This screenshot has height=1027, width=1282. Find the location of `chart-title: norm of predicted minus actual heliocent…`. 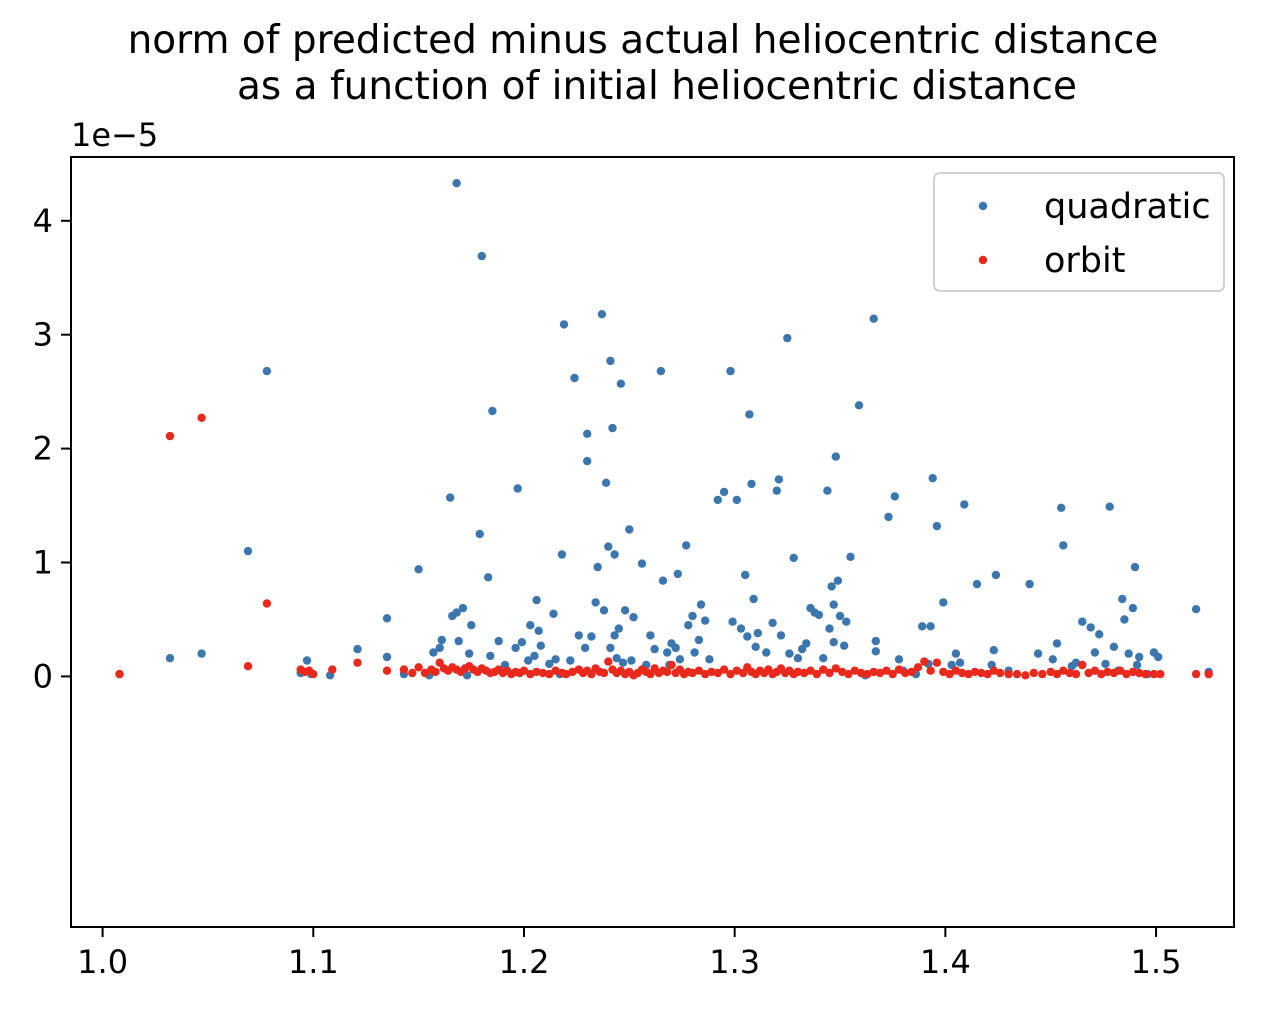

chart-title: norm of predicted minus actual heliocent… is located at coordinates (643, 63).